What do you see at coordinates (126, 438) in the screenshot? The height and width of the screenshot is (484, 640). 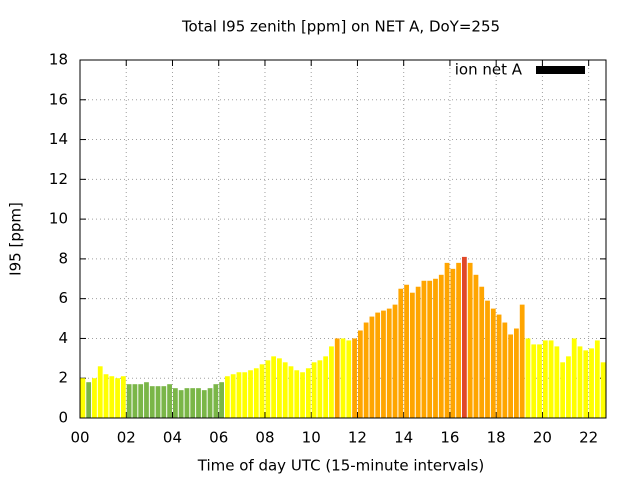 I see `x-tick-label: 02` at bounding box center [126, 438].